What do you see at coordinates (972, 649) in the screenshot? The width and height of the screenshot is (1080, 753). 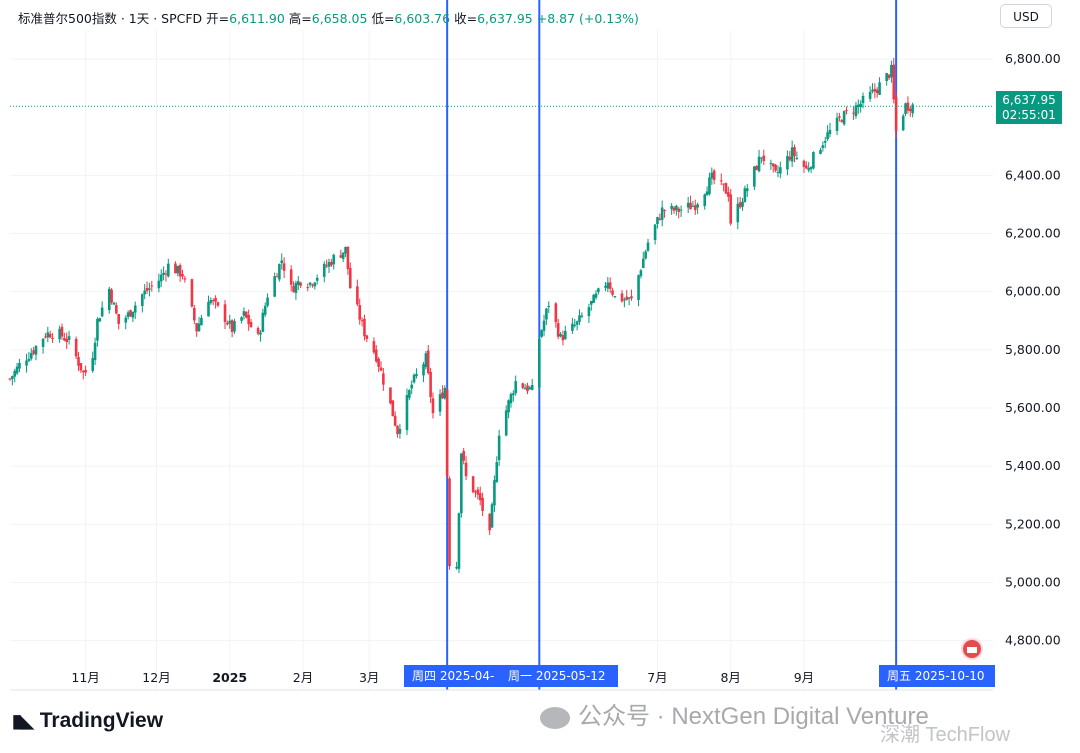 I see `us-flag-icon` at bounding box center [972, 649].